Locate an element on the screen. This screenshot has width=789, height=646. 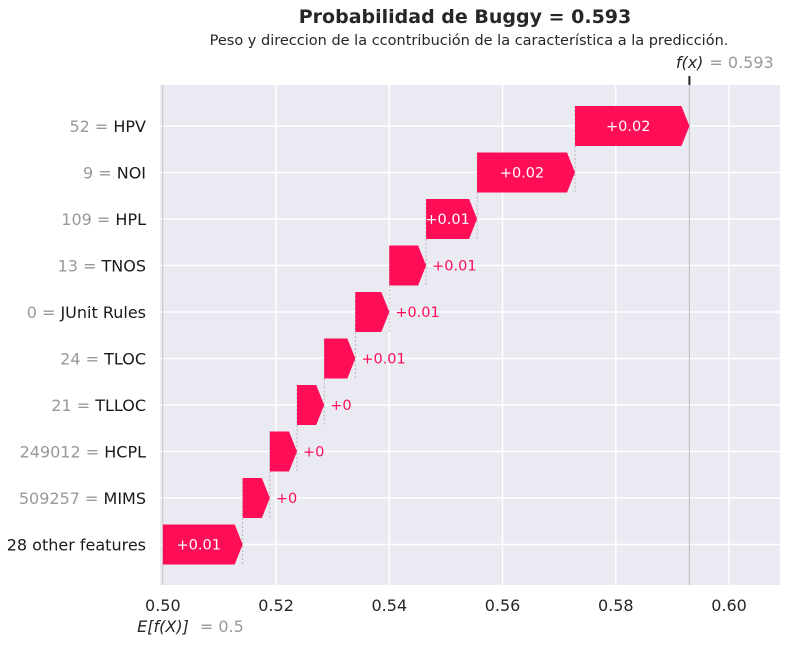
feature-value: 9 = is located at coordinates (100, 173).